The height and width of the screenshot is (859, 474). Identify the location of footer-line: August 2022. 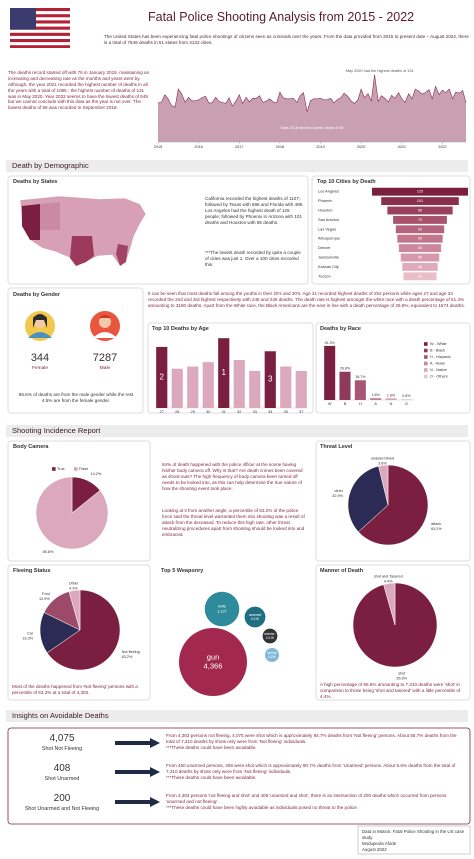
(374, 849).